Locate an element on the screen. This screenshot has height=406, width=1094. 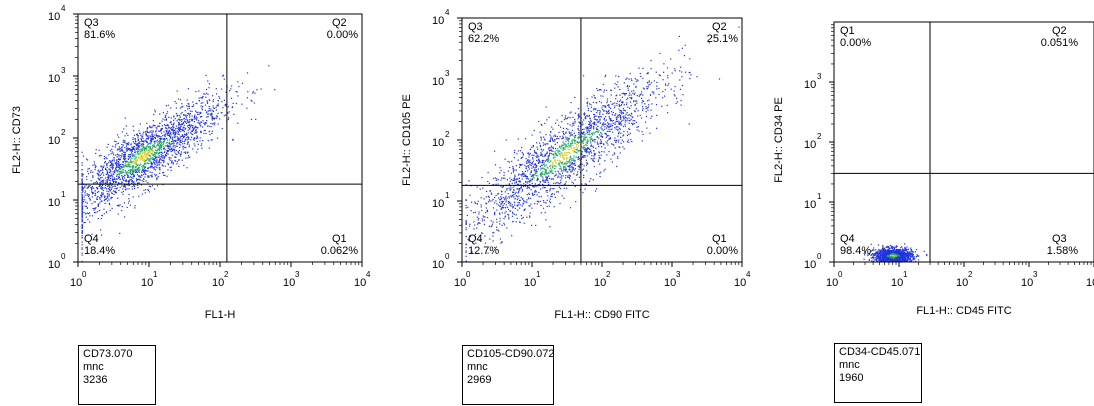
quadrant-name: Q4 is located at coordinates (91, 239).